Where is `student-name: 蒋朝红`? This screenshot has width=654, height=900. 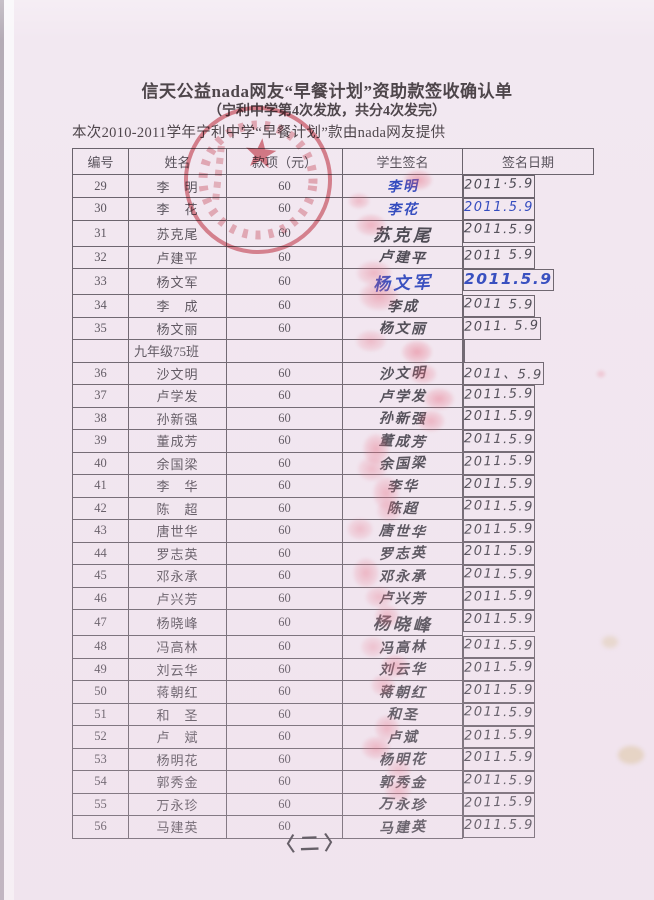
student-name: 蒋朝红 is located at coordinates (177, 692).